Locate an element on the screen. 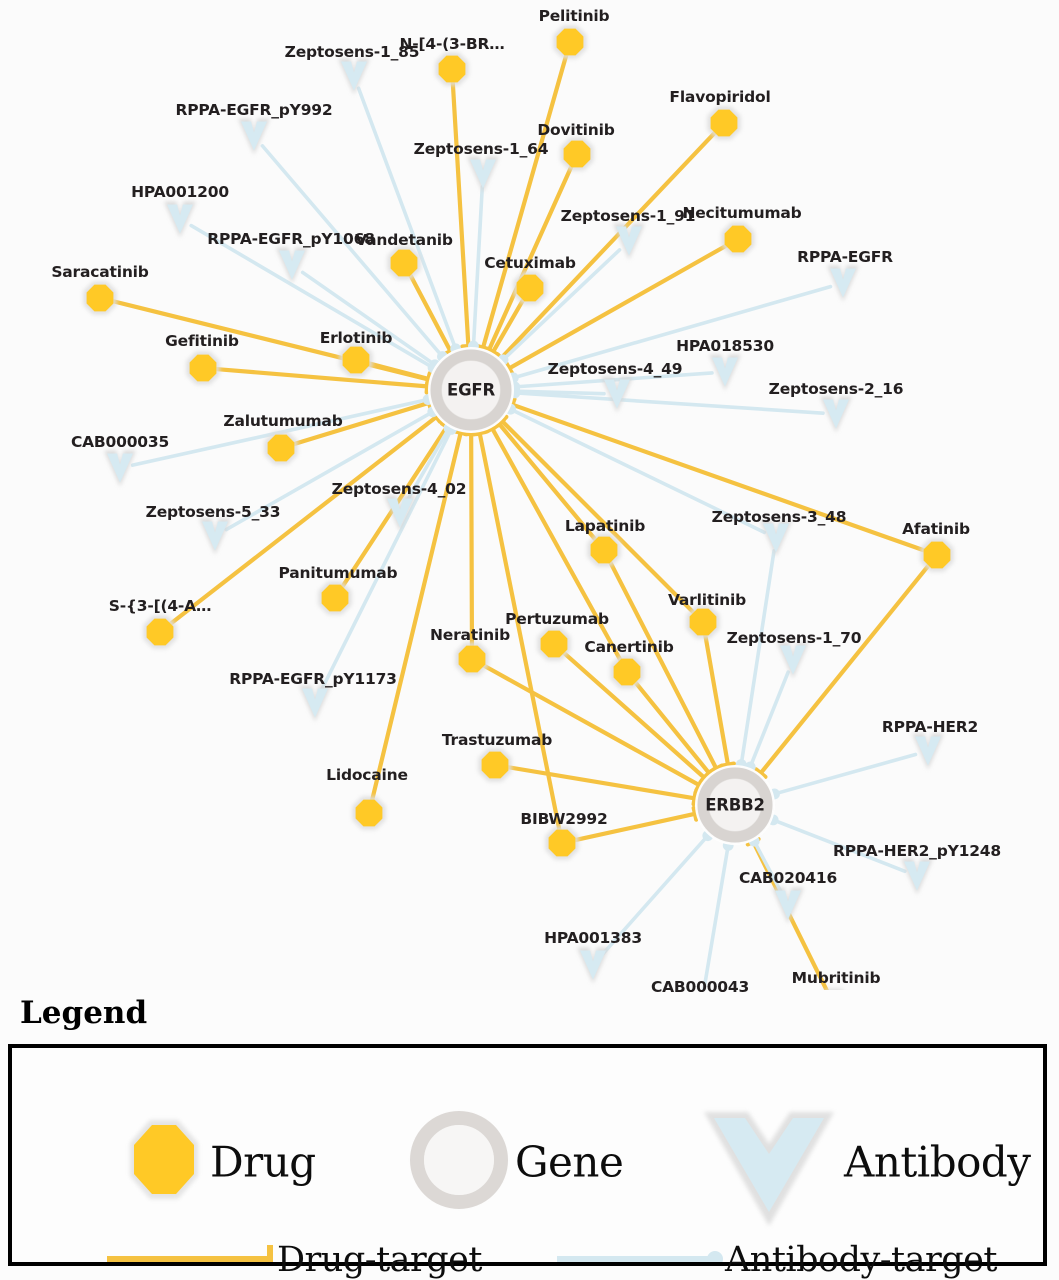 The height and width of the screenshot is (1280, 1059). legend-antibody-target-line is located at coordinates (640, 1256).